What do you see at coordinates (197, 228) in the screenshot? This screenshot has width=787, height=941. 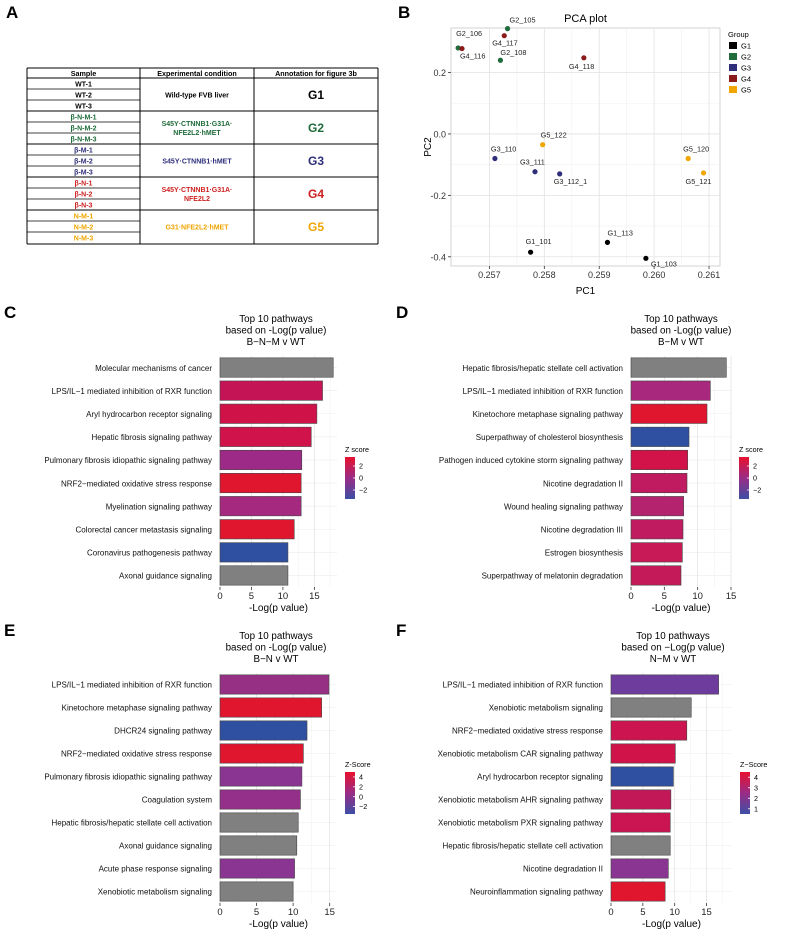 I see `condition-label: G31·NFE2L2·hMET` at bounding box center [197, 228].